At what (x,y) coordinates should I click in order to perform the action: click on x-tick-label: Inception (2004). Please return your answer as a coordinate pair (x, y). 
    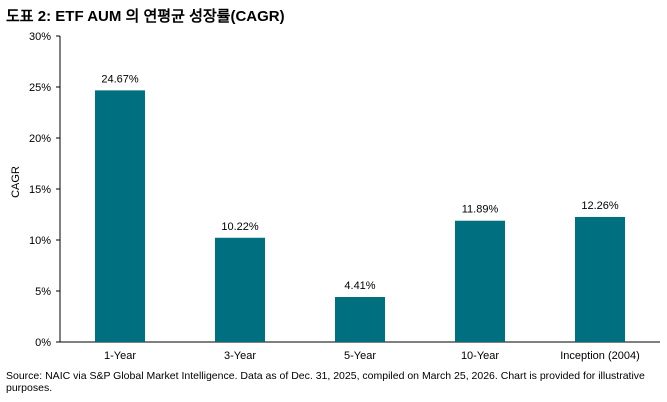
    Looking at the image, I should click on (600, 356).